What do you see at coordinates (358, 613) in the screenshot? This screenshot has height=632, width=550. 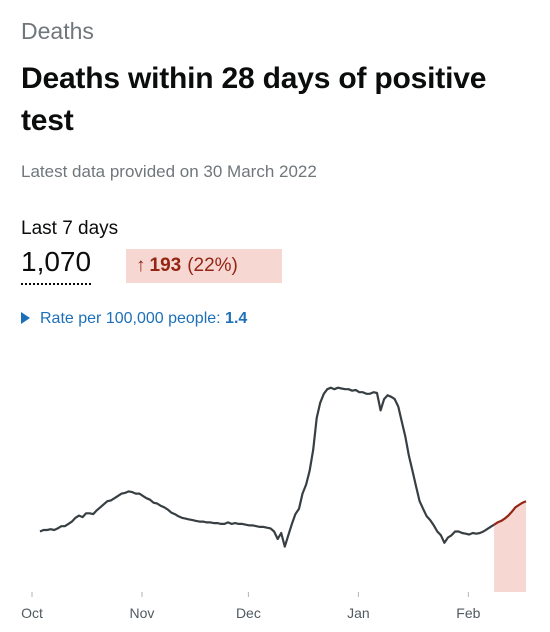 I see `x-tick-label: Jan` at bounding box center [358, 613].